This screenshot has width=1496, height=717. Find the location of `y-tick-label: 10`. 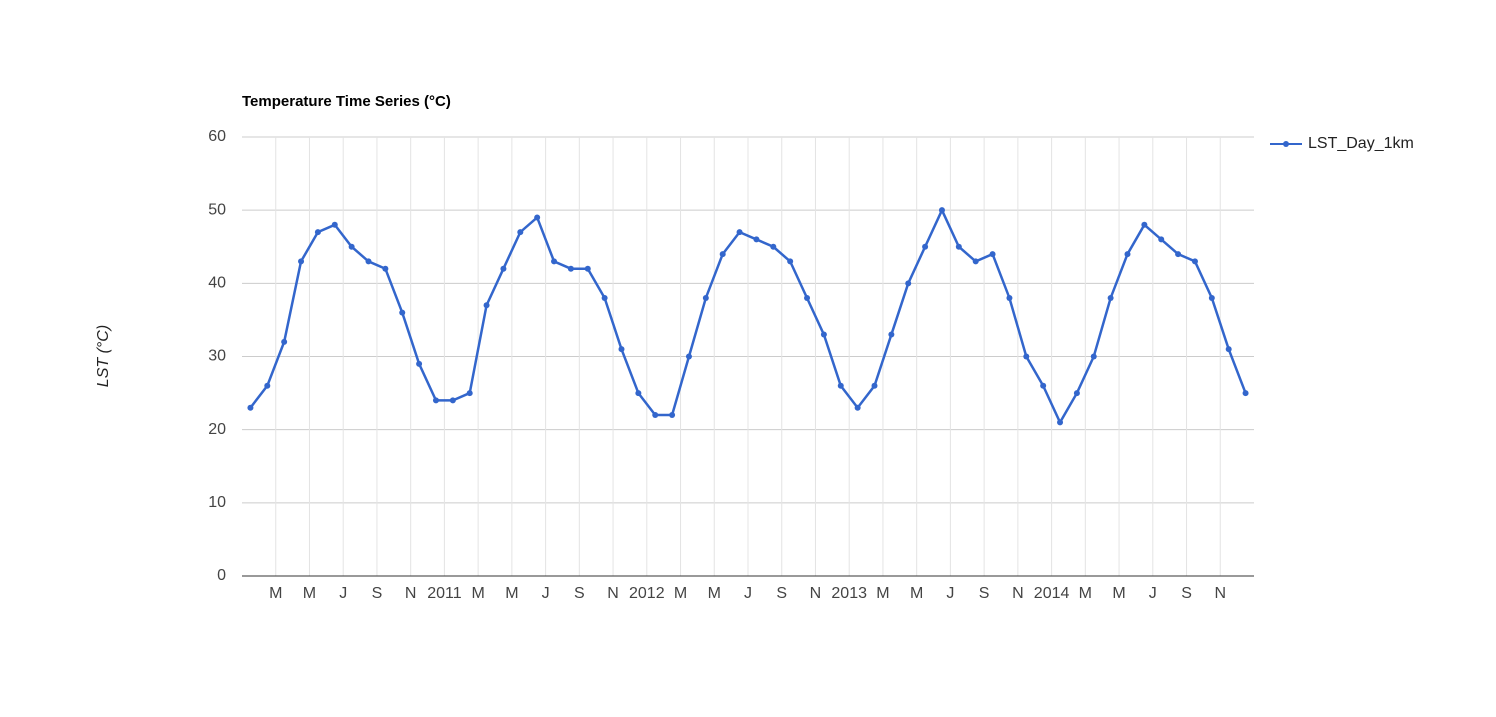

y-tick-label: 10 is located at coordinates (217, 502).